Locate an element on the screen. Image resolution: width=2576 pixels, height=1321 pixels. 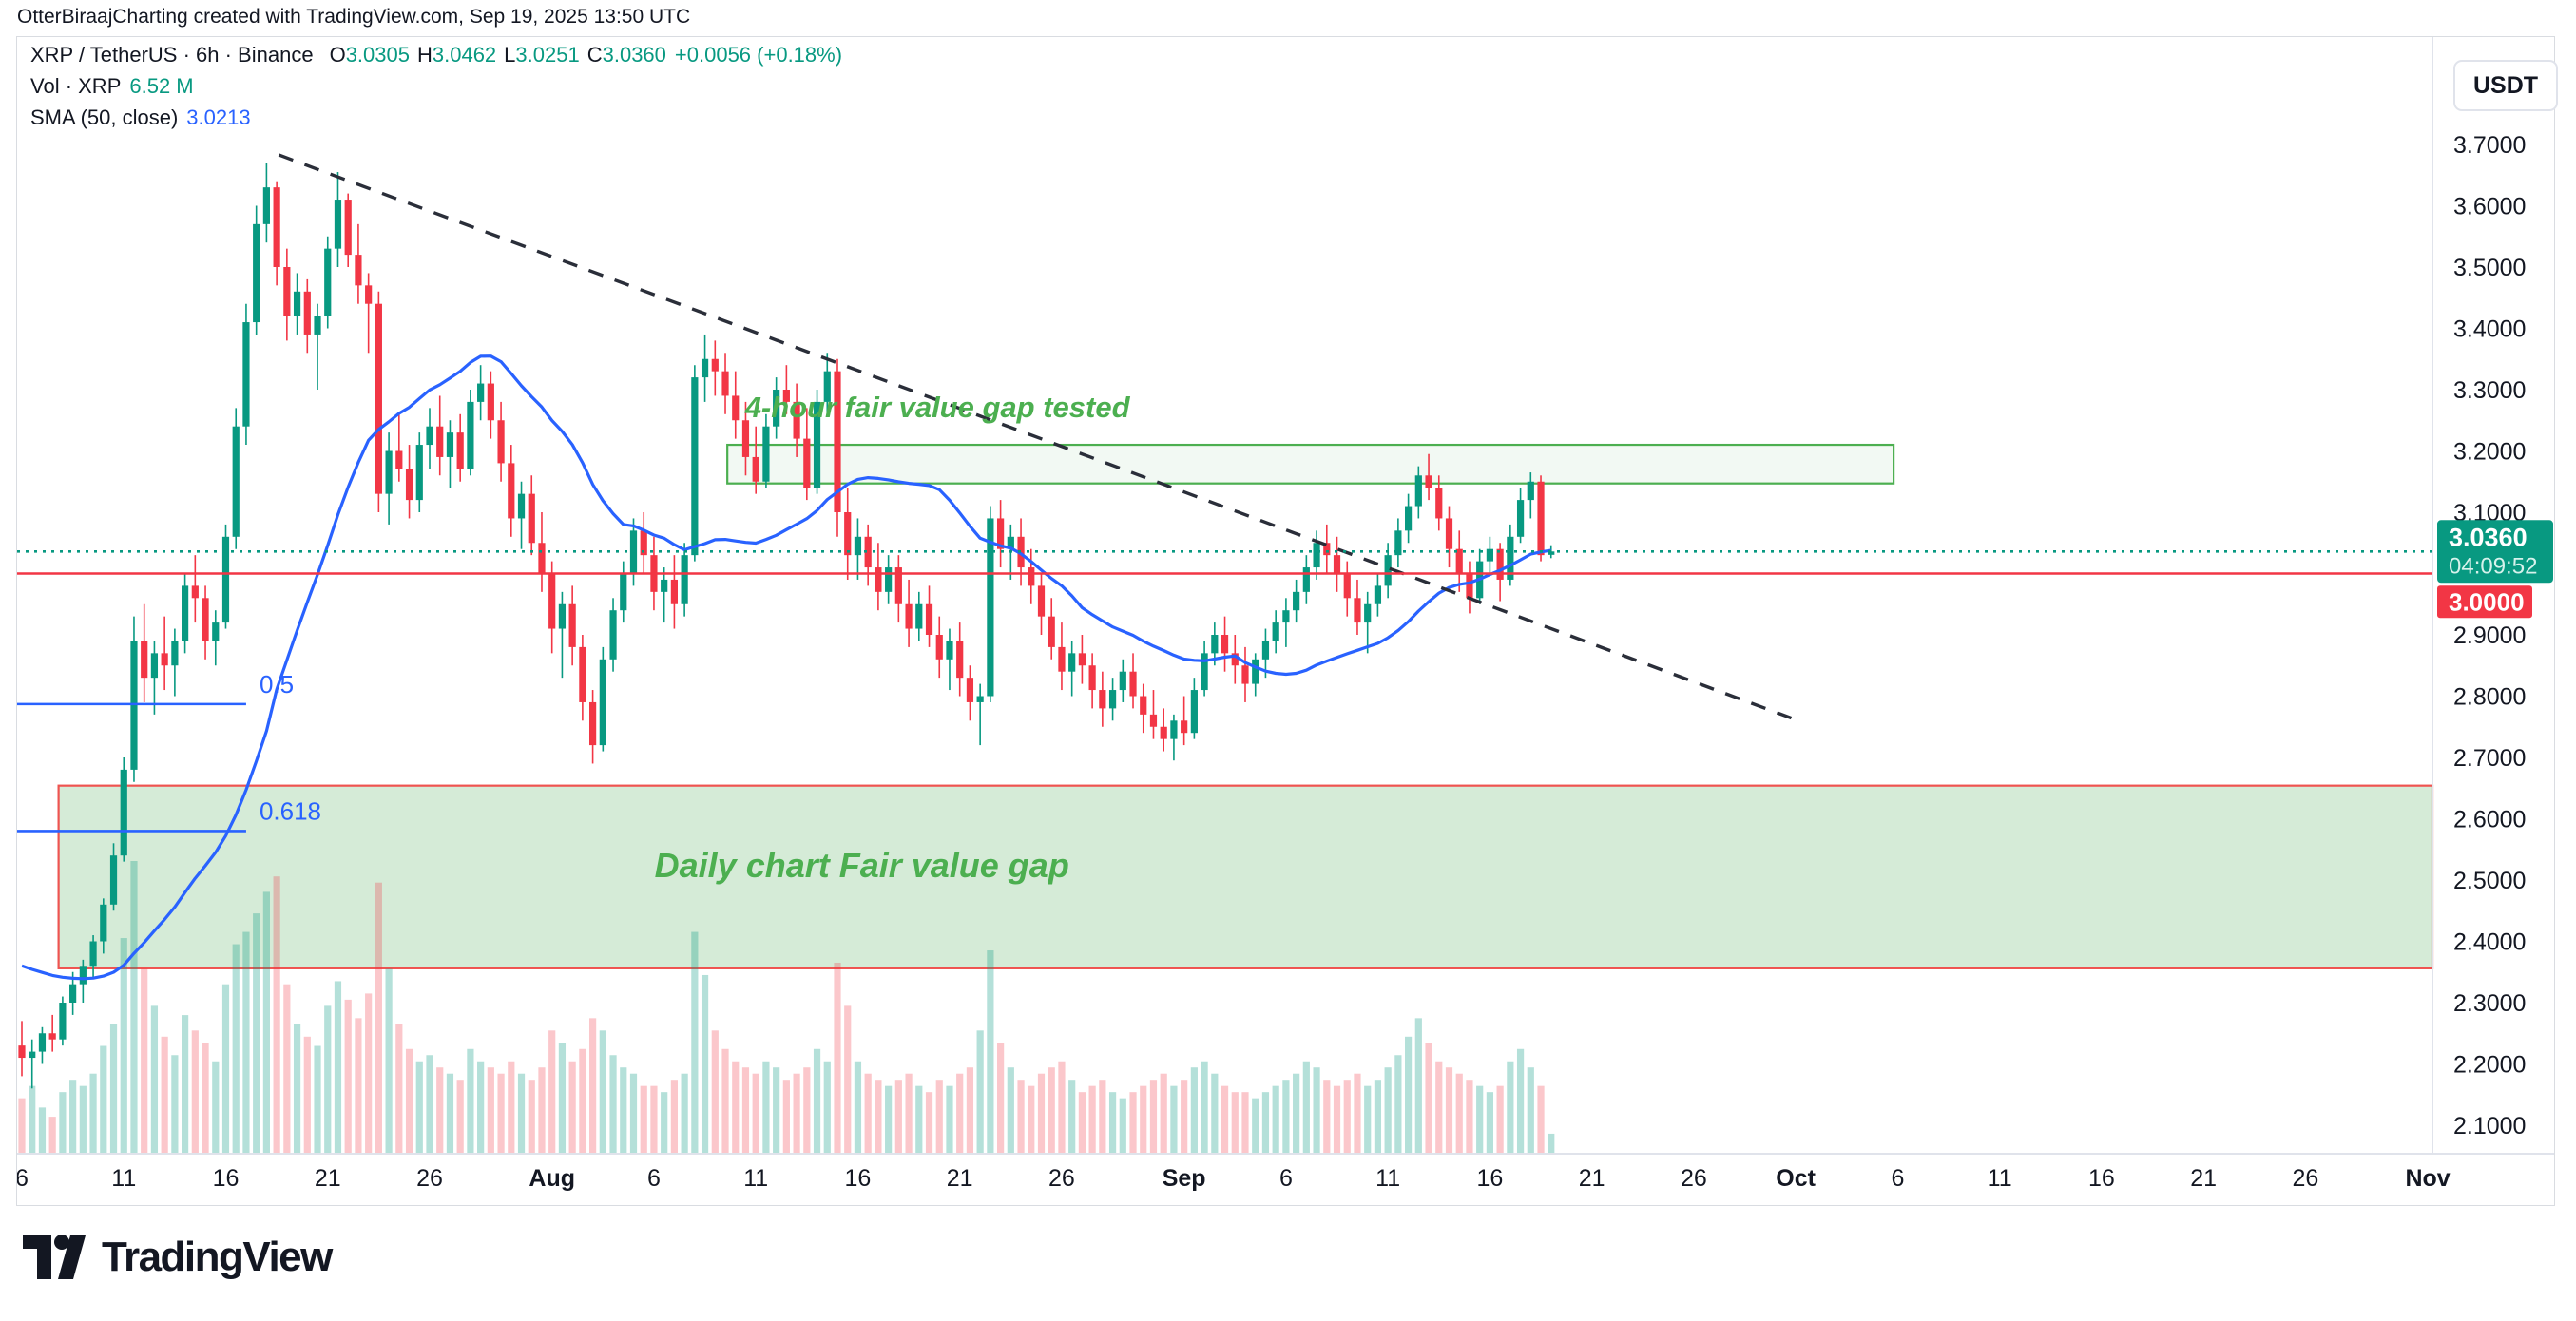
fib-label-0.618: 0.618 is located at coordinates (290, 810).